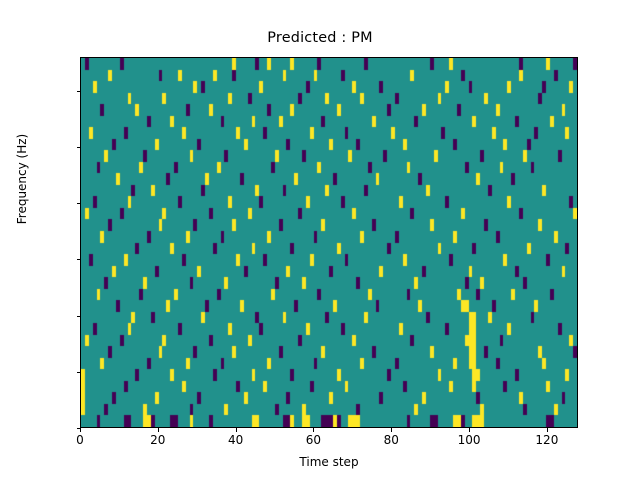  What do you see at coordinates (158, 440) in the screenshot?
I see `x-tick-label: 20` at bounding box center [158, 440].